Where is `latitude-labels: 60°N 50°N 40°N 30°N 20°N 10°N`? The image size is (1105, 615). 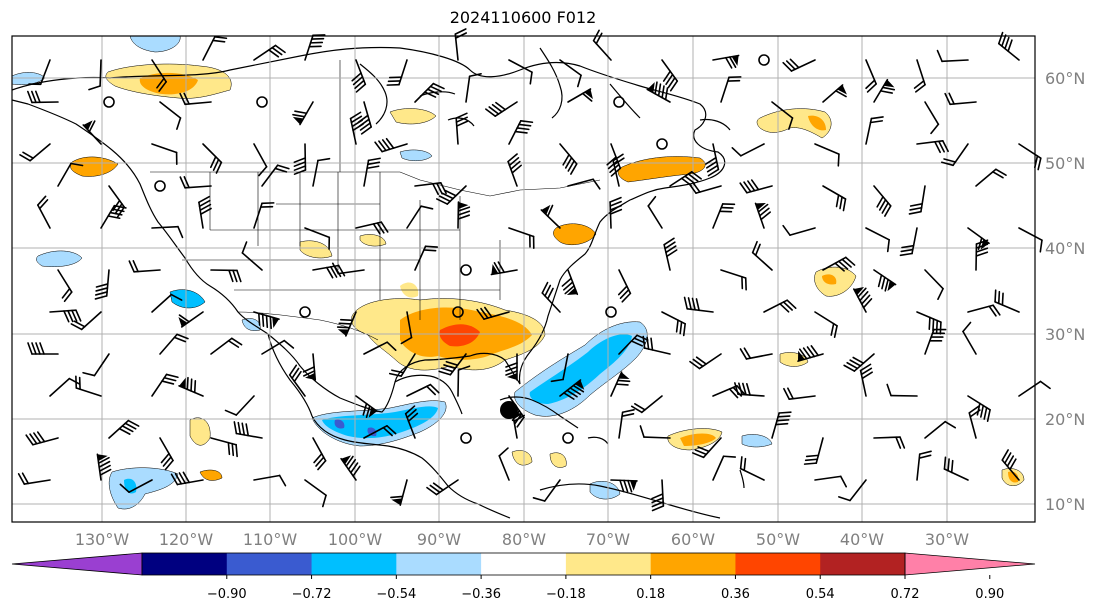 latitude-labels: 60°N 50°N 40°N 30°N 20°N 10°N is located at coordinates (1065, 291).